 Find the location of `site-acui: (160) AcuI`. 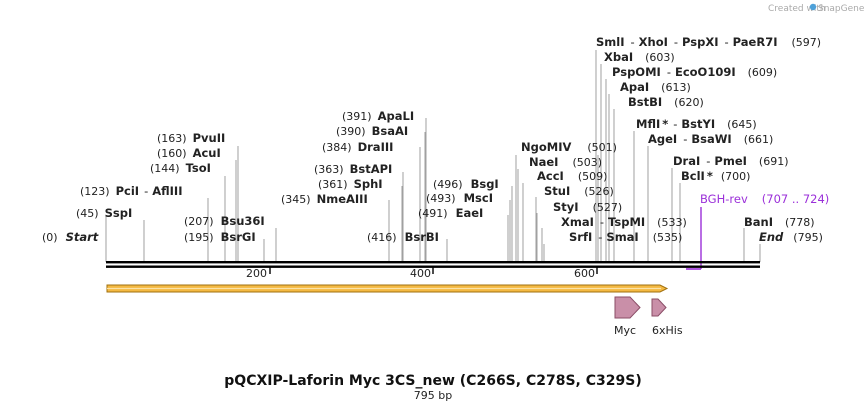

site-acui: (160) AcuI is located at coordinates (189, 153).